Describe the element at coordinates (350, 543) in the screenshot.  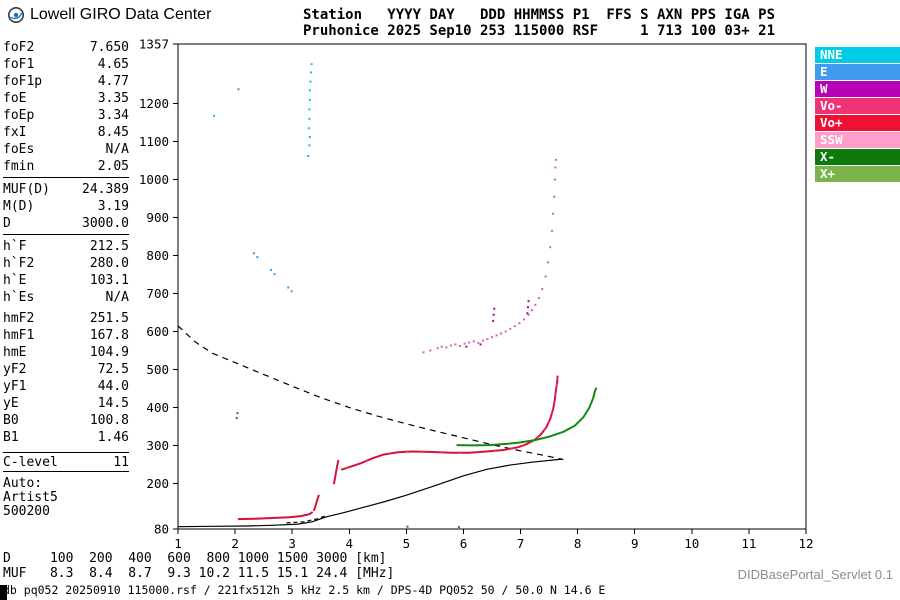
I see `x-tick-label: 4` at that location.